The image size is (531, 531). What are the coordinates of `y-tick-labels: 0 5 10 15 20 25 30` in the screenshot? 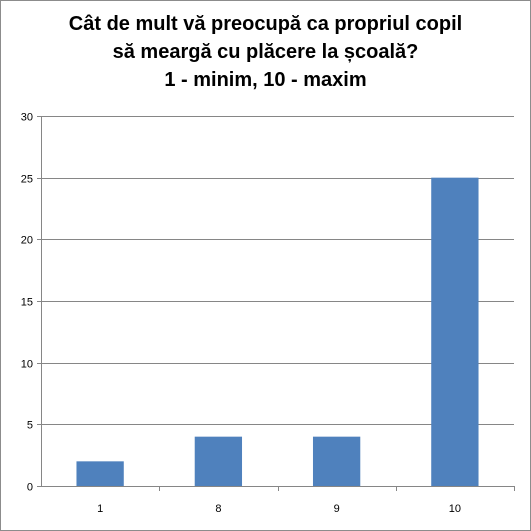 It's located at (27, 303).